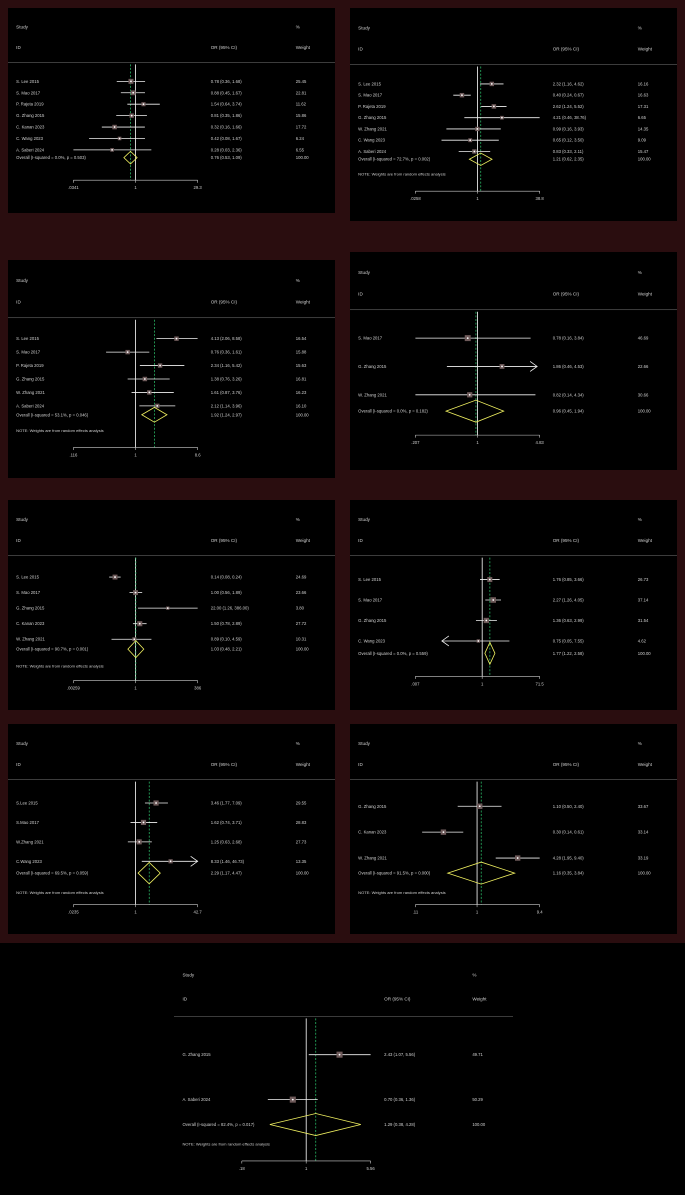 The width and height of the screenshot is (685, 1195). Describe the element at coordinates (227, 127) in the screenshot. I see `study-or-ci: 0.32 (0.16, 1.66)` at that location.